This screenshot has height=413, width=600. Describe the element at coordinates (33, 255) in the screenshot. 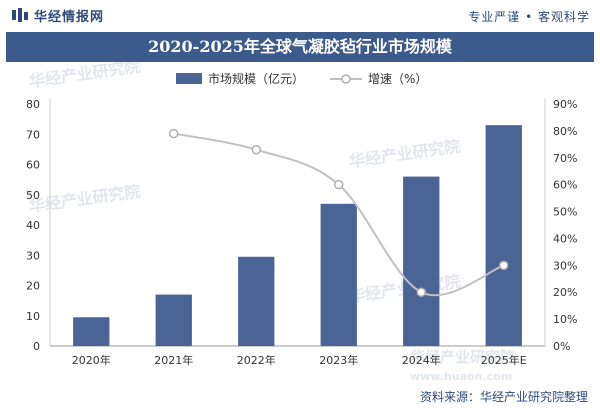

I see `y-left-tick-label: 30` at that location.